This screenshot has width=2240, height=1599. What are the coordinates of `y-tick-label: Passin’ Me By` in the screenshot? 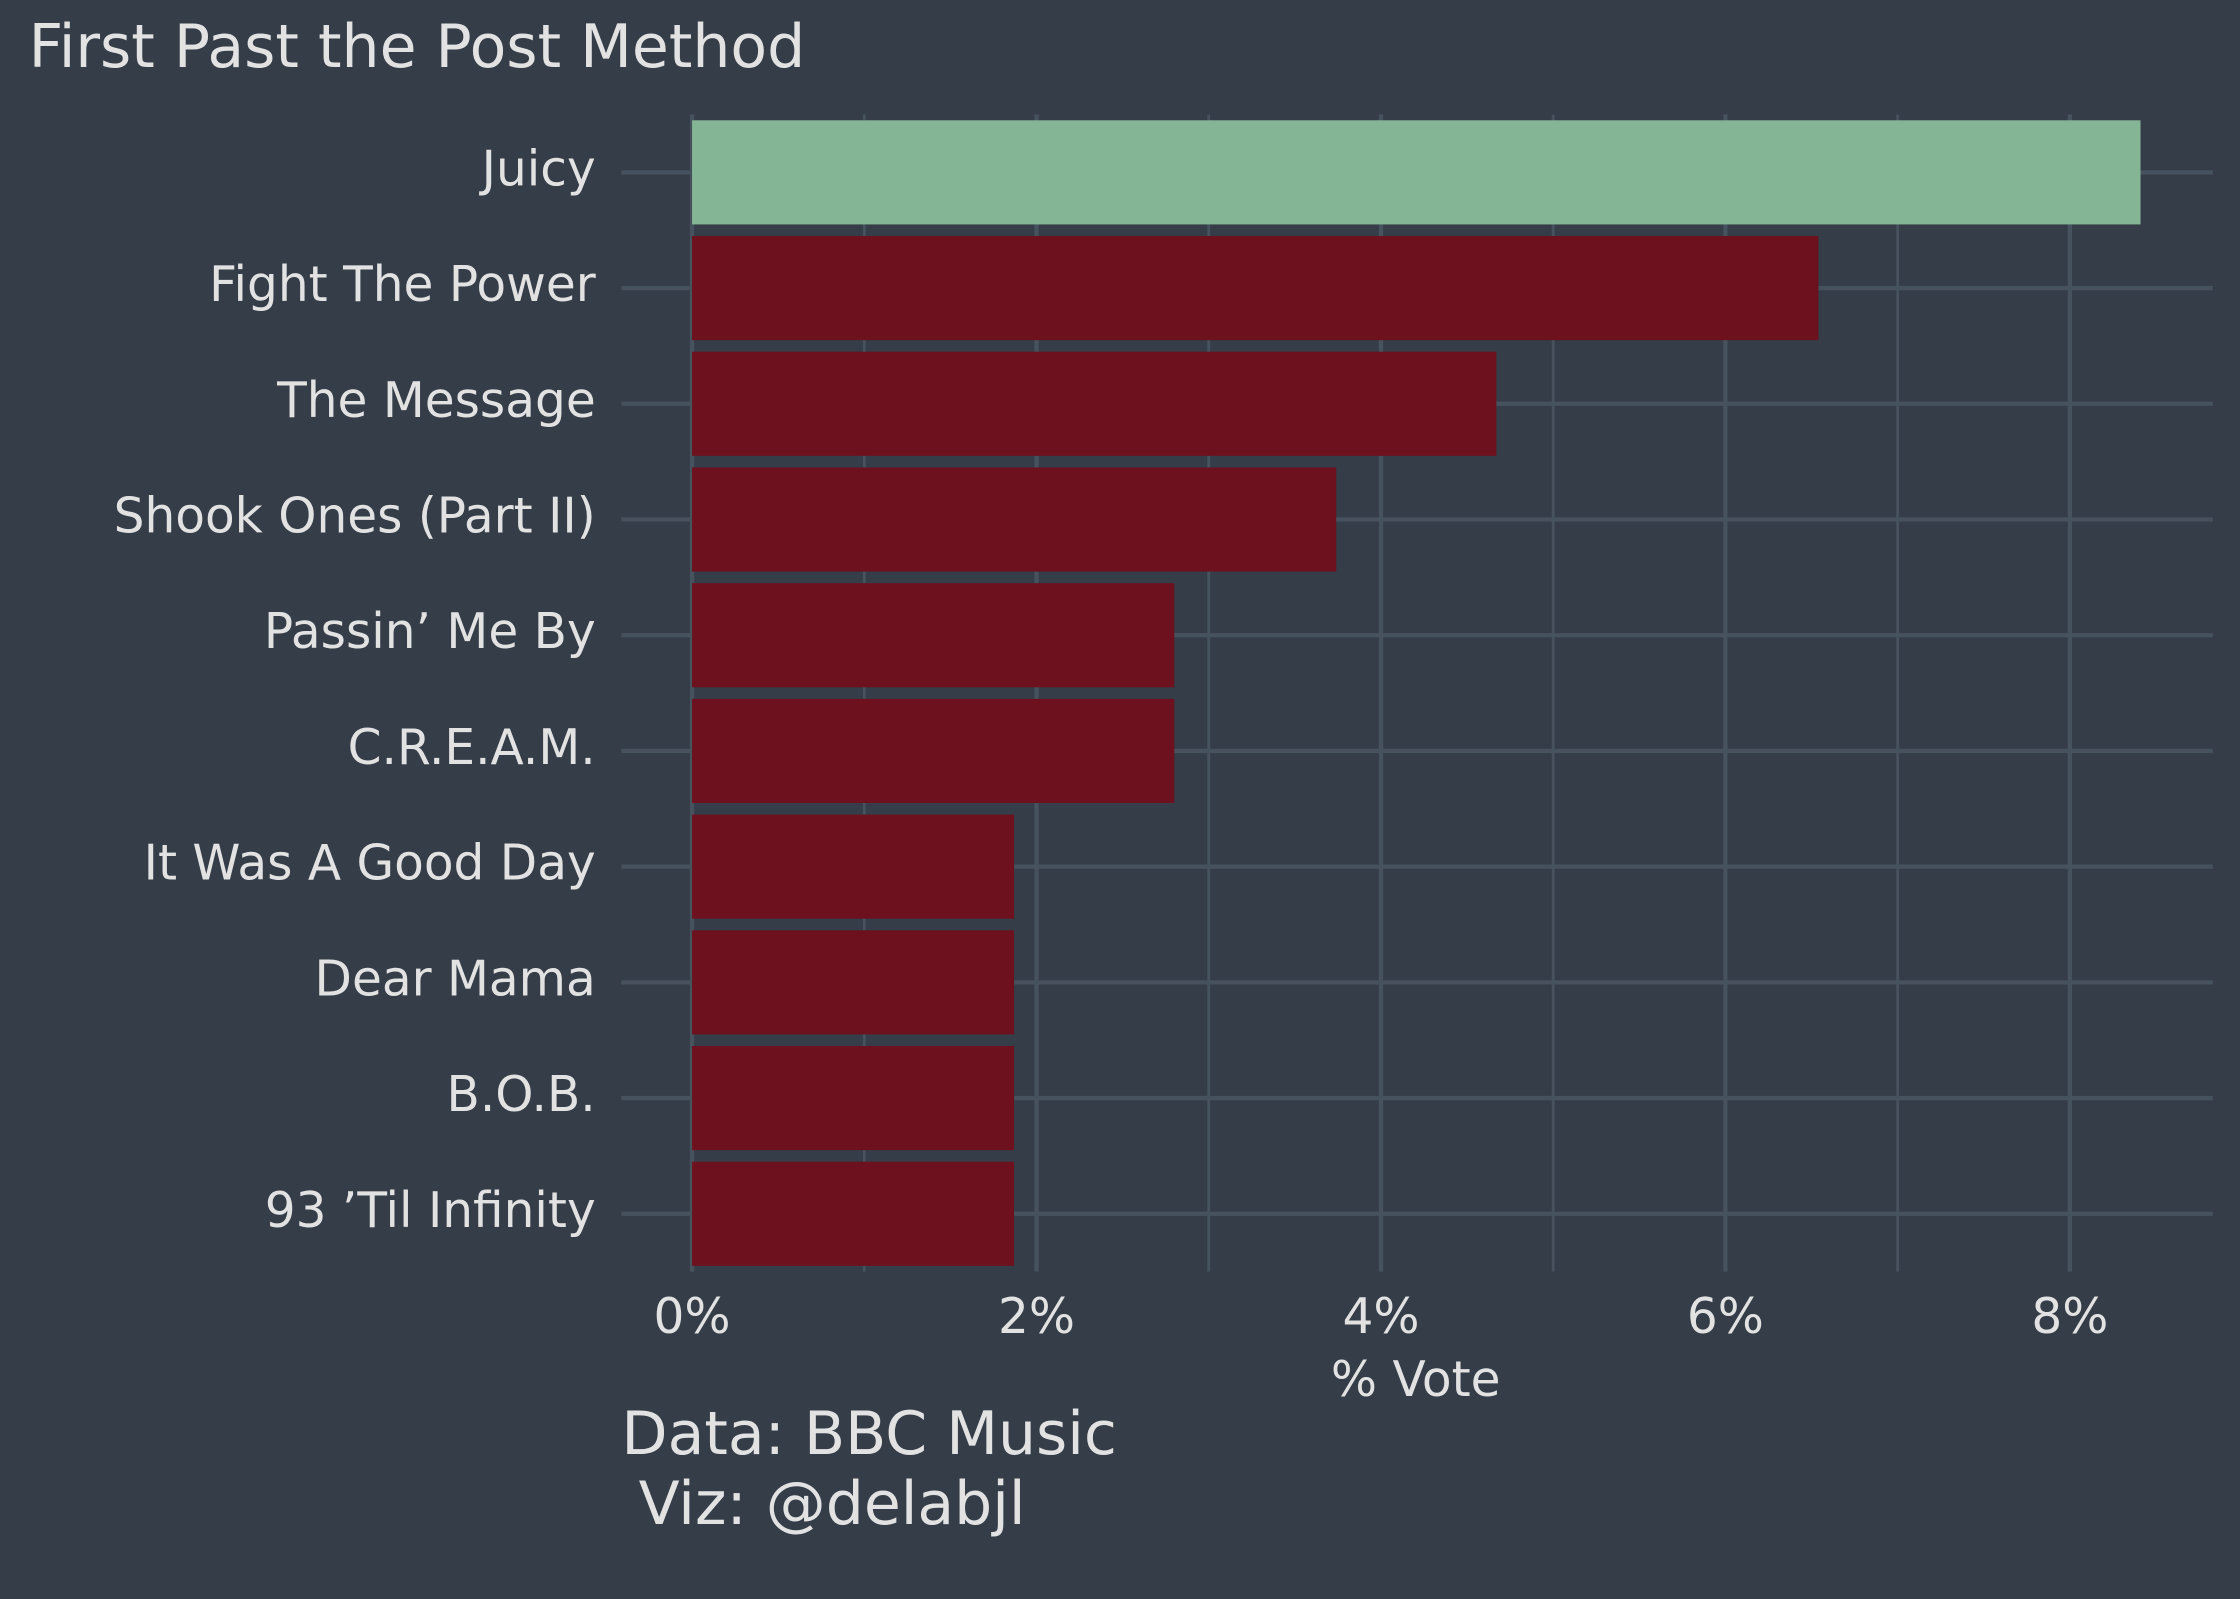 It's located at (430, 632).